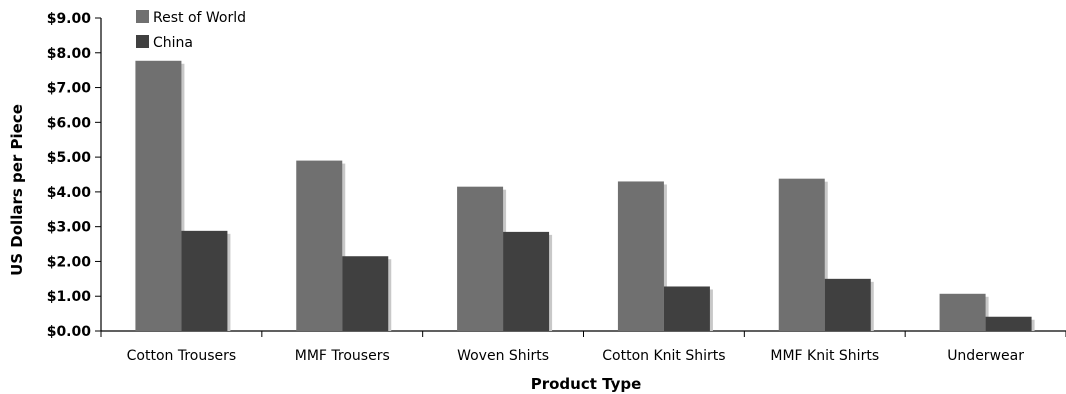 This screenshot has width=1066, height=394. What do you see at coordinates (342, 356) in the screenshot?
I see `x-tick-label: MMF Trousers` at bounding box center [342, 356].